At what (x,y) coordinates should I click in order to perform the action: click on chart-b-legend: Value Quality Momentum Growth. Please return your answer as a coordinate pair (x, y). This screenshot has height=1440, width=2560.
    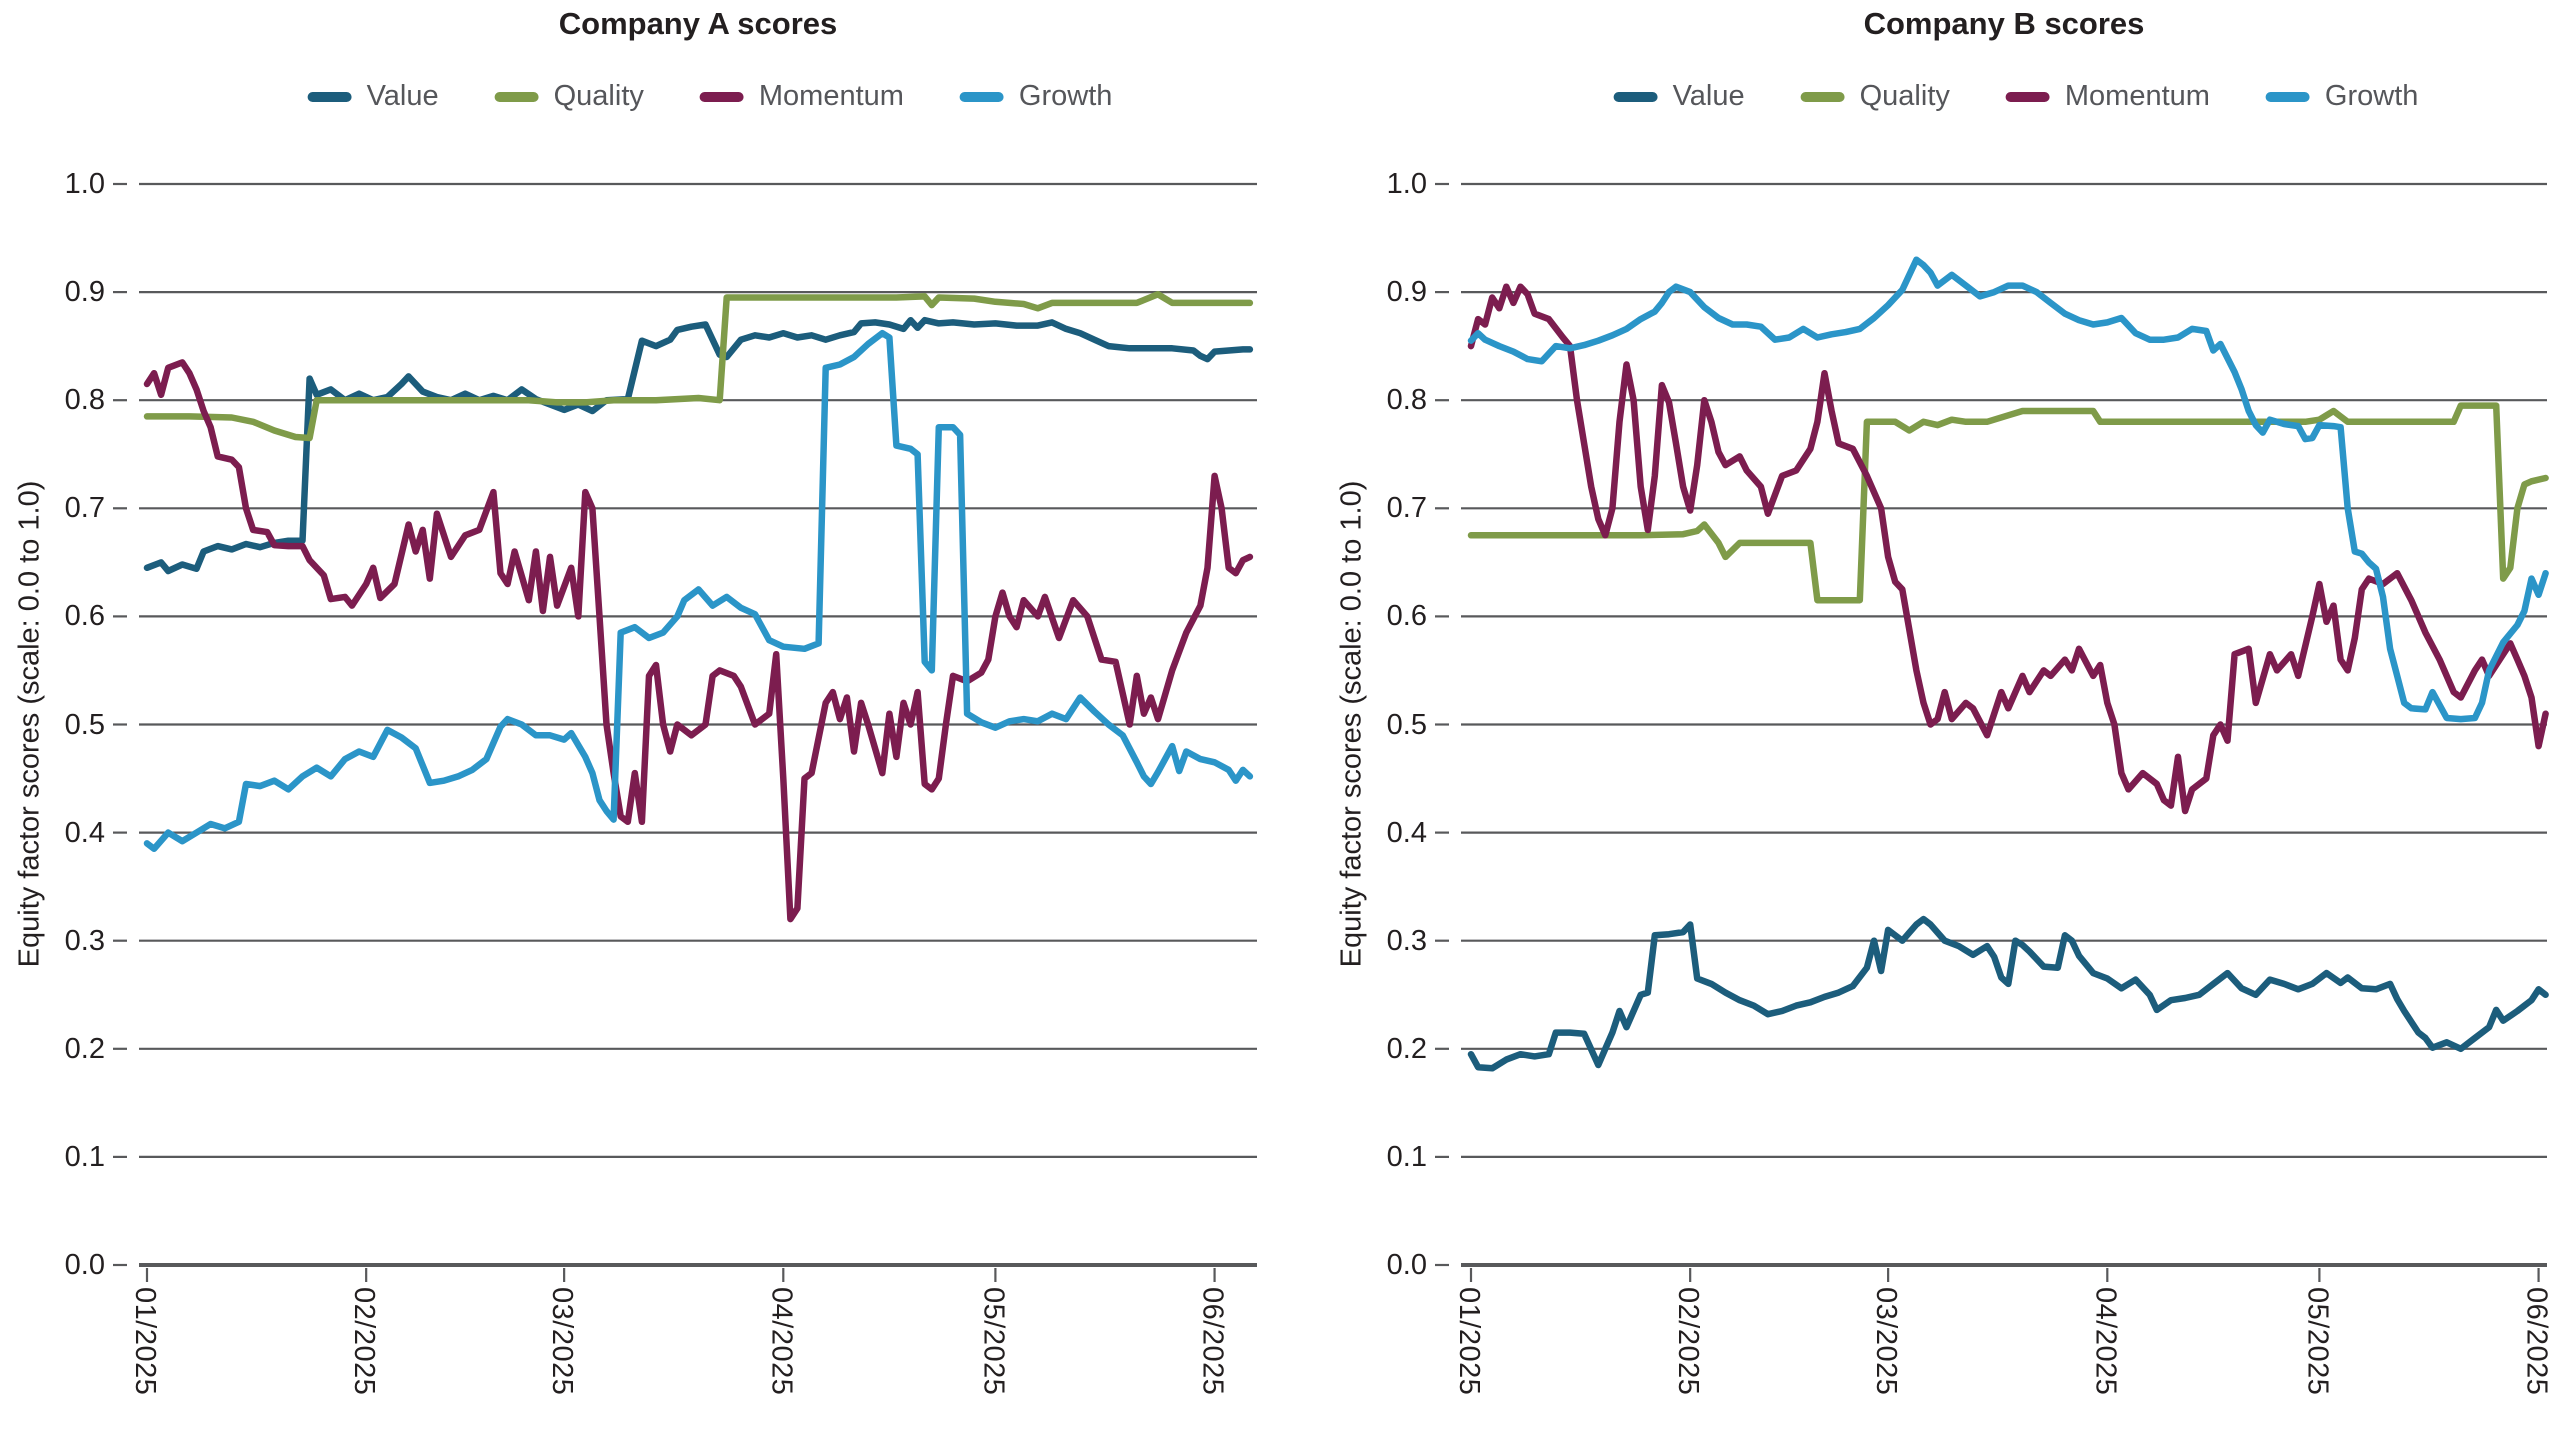
    Looking at the image, I should click on (2016, 96).